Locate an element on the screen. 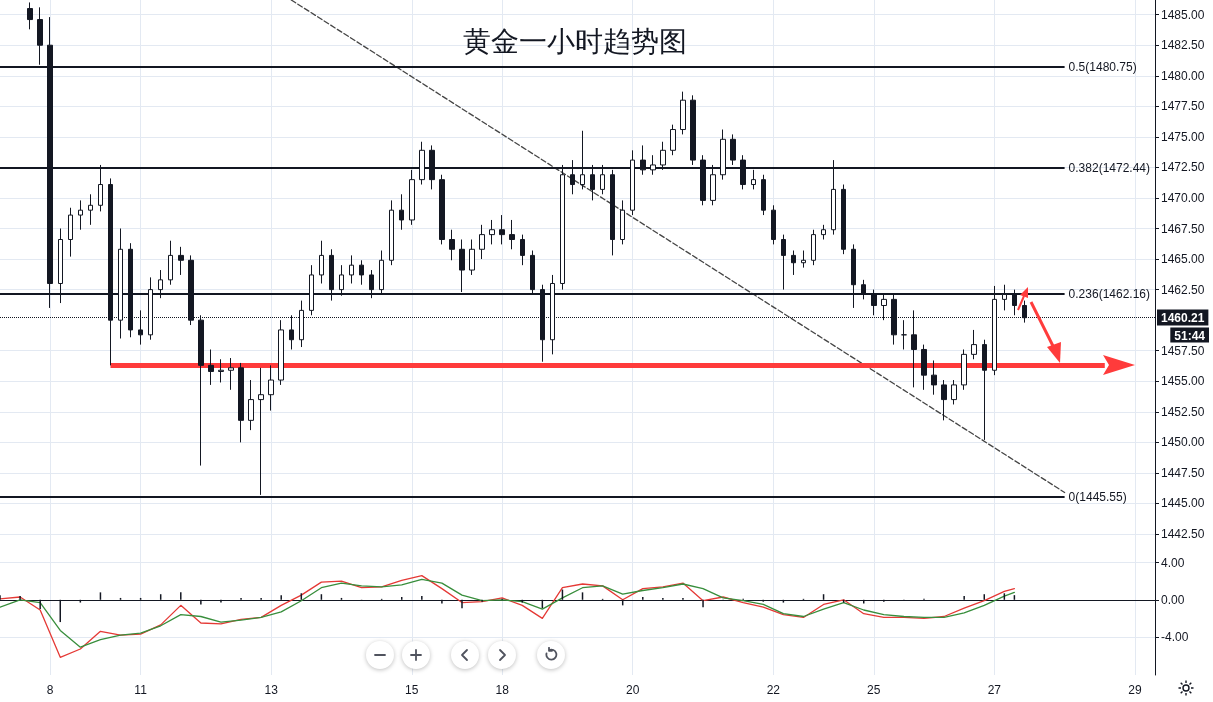  x-tick-label: 27 is located at coordinates (994, 690).